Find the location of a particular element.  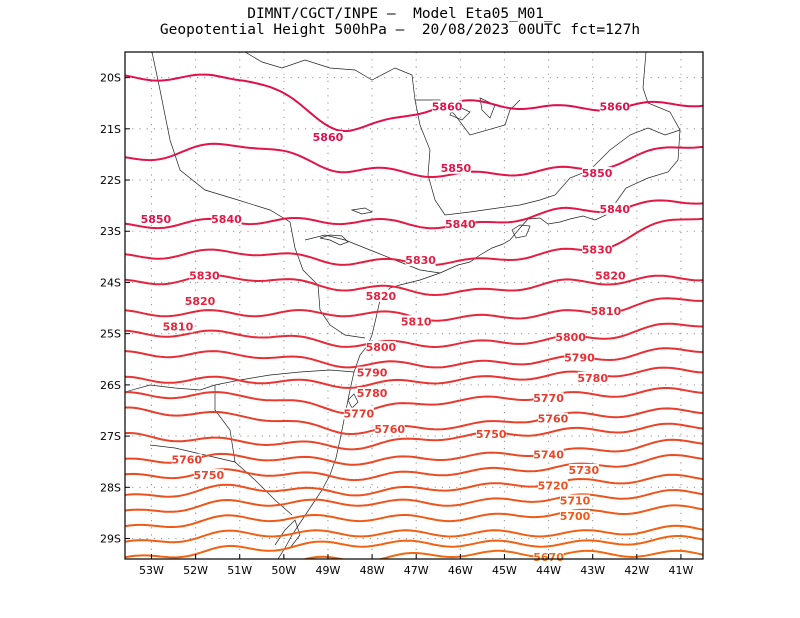

lon-tick-label: 47W is located at coordinates (416, 570).